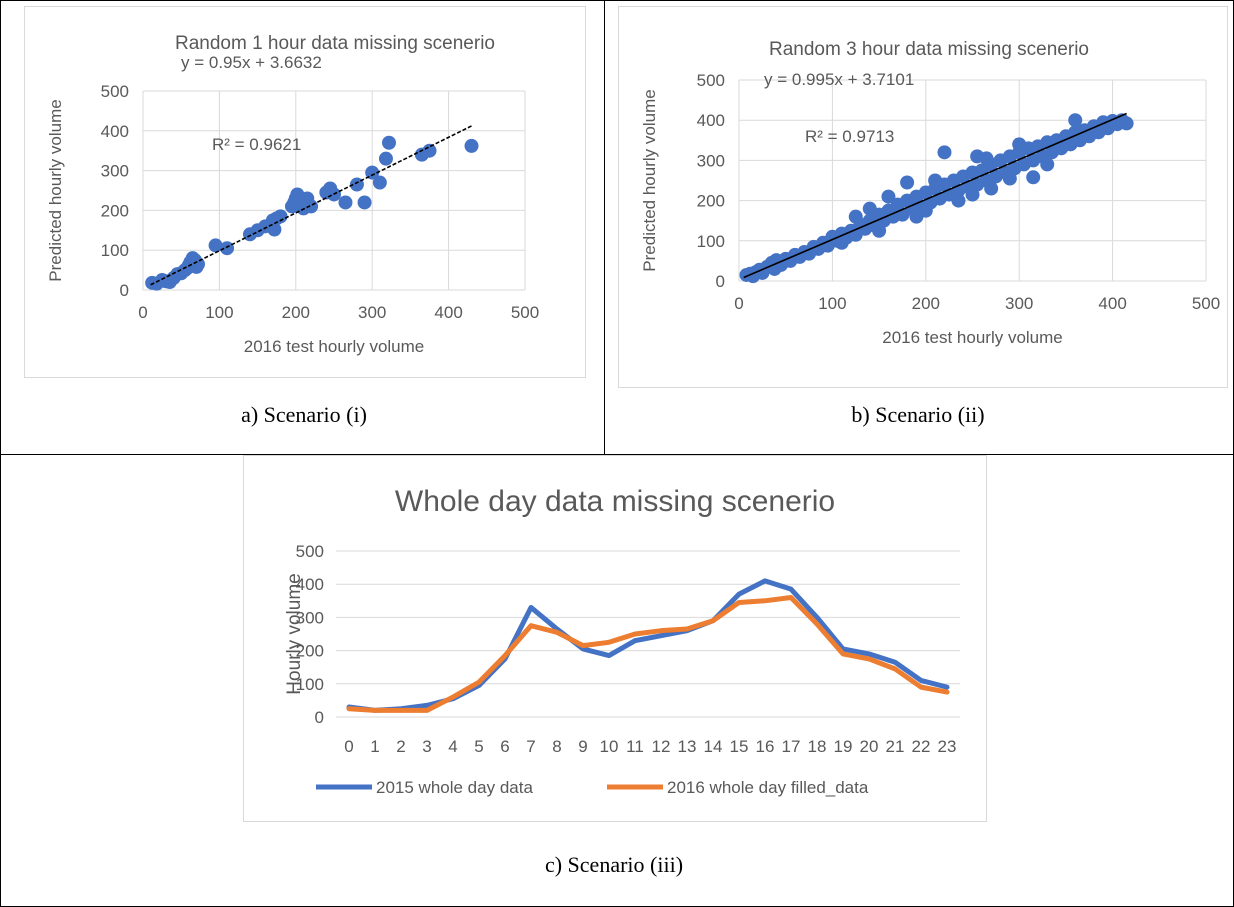 The height and width of the screenshot is (907, 1234). Describe the element at coordinates (294, 633) in the screenshot. I see `y-axis-label: Hourly volume` at that location.